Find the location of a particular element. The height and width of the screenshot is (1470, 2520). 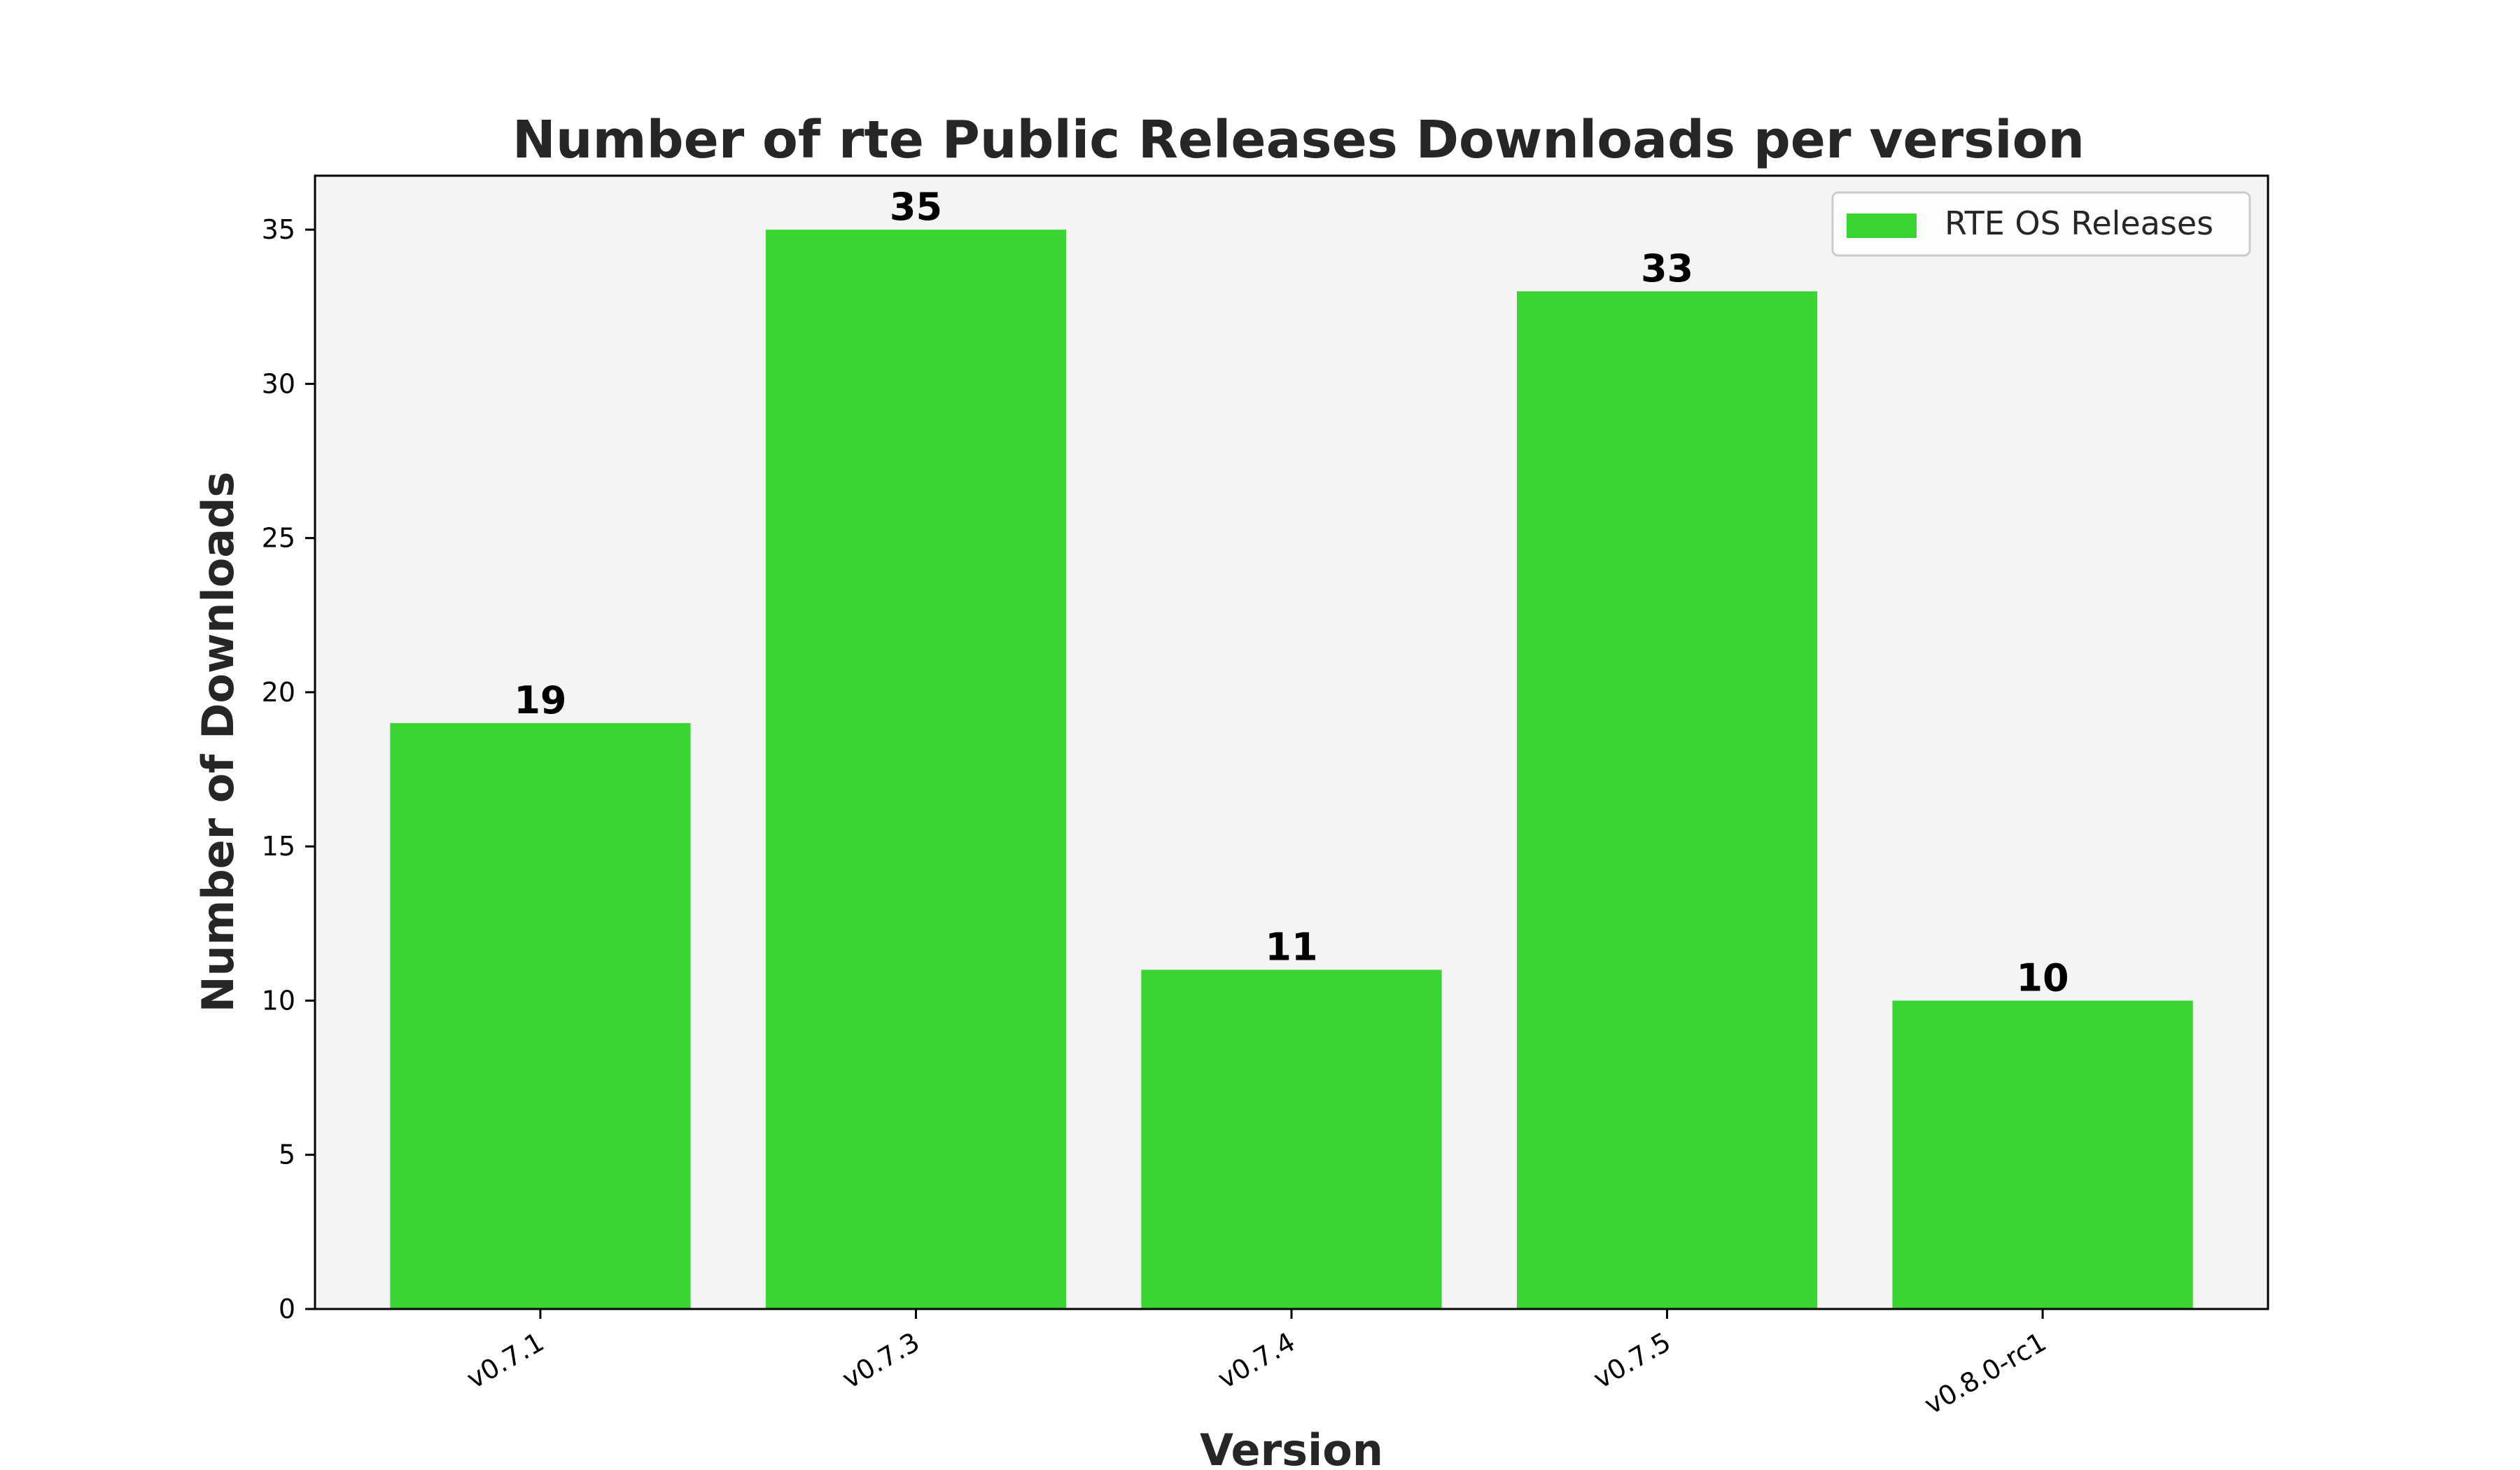

y-tick-label: 30 is located at coordinates (278, 383).